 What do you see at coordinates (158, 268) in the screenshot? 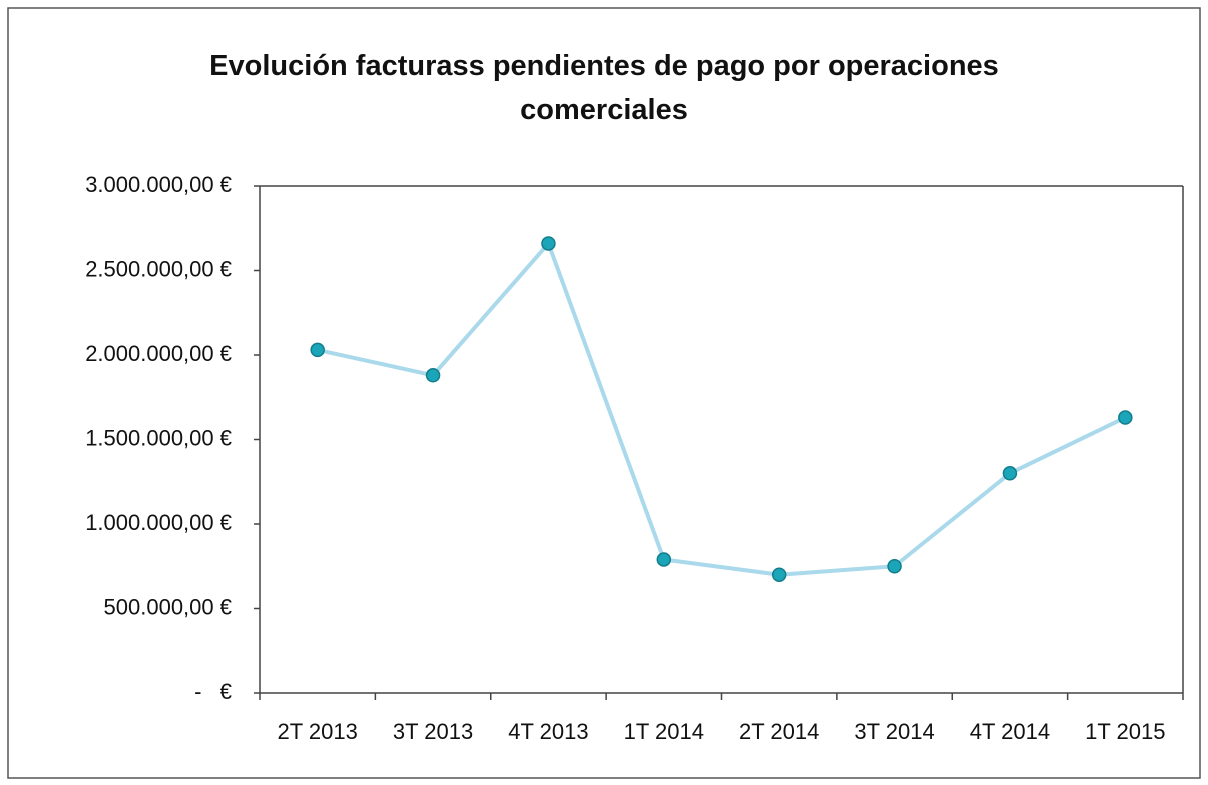
I see `y-tick-label: 2.500.000,00 €` at bounding box center [158, 268].